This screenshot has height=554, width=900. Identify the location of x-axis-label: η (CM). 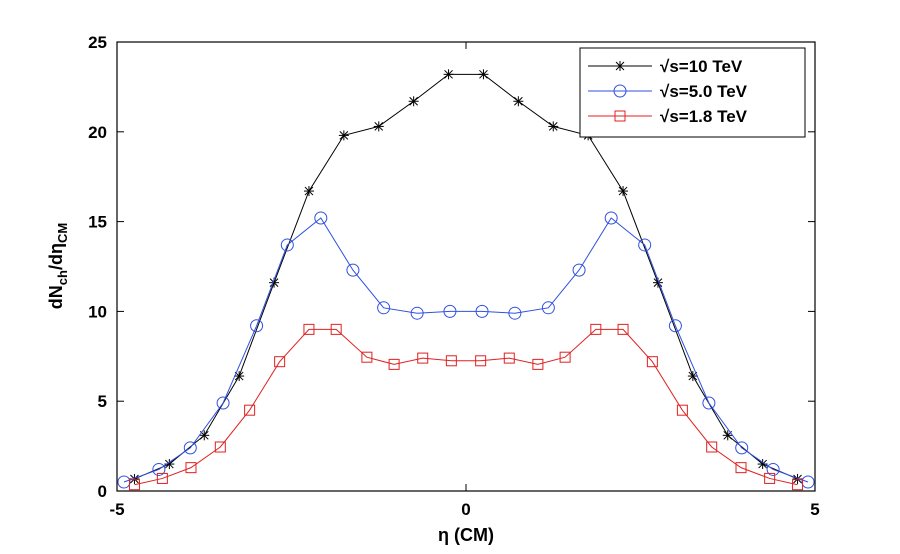
(466, 535).